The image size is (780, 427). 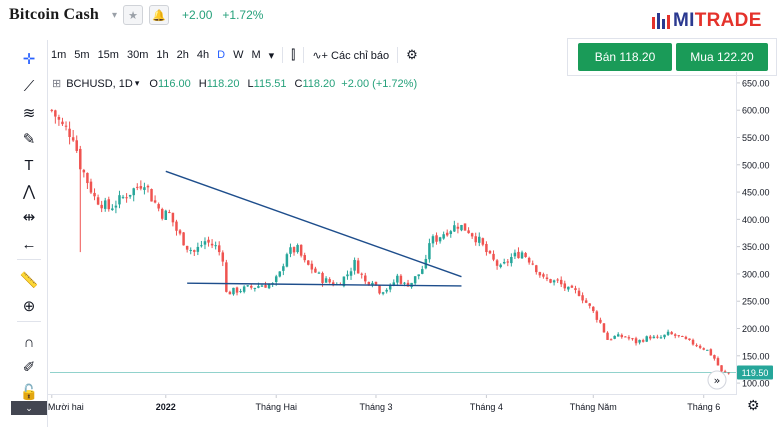 What do you see at coordinates (29, 342) in the screenshot?
I see `magnet-icon: ∩` at bounding box center [29, 342].